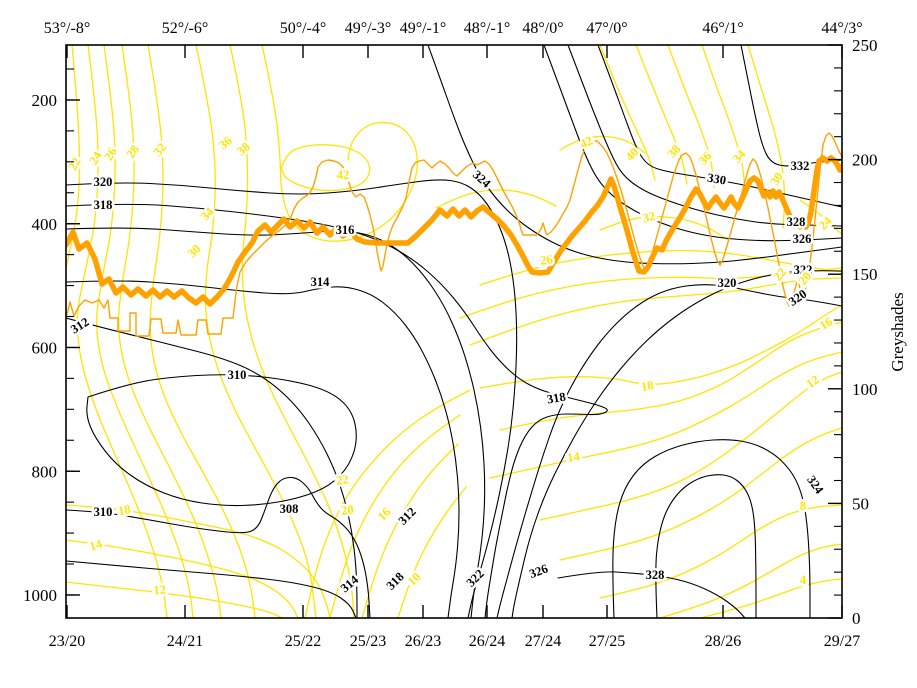 Image resolution: width=917 pixels, height=688 pixels. Describe the element at coordinates (303, 28) in the screenshot. I see `top-axis-label: 50°/-4°` at that location.